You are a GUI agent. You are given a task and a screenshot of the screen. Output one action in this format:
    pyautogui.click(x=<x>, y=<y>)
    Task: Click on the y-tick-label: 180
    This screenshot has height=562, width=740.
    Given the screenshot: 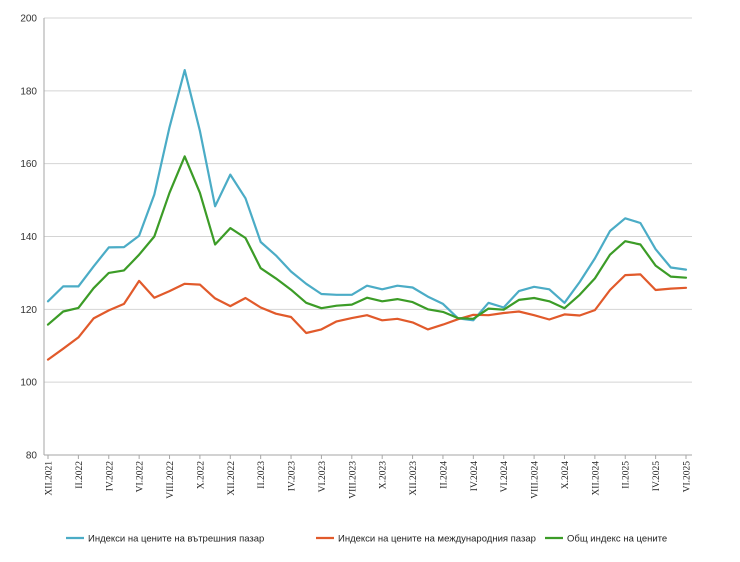 What is the action you would take?
    pyautogui.click(x=28, y=91)
    